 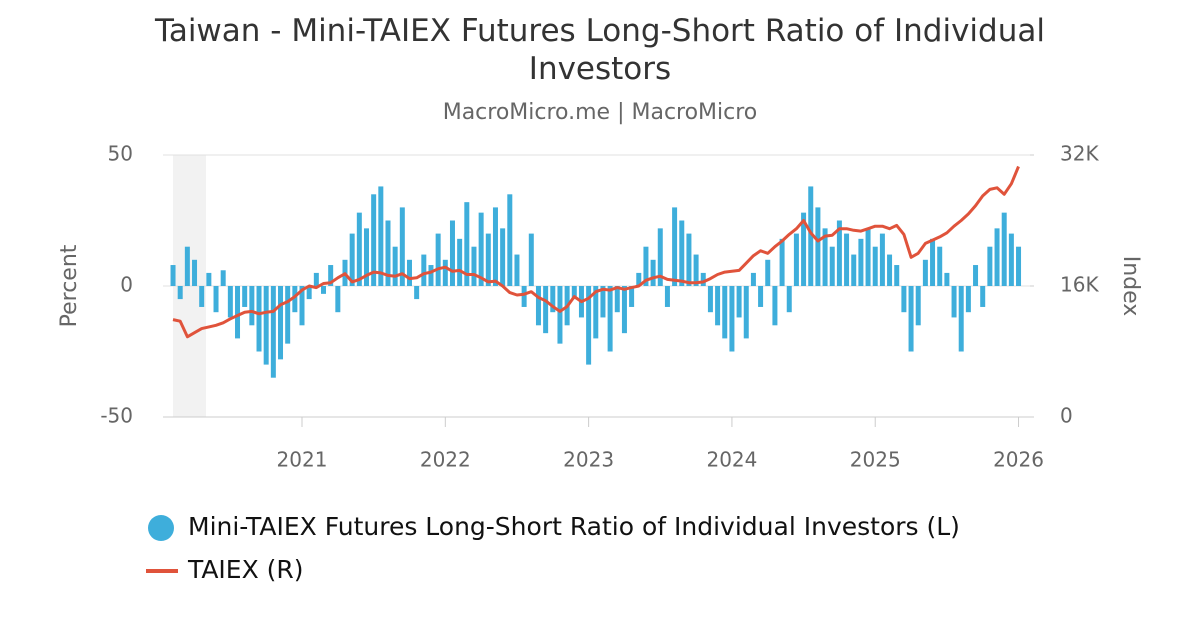 What do you see at coordinates (1018, 460) in the screenshot?
I see `x-tick-label: 2026` at bounding box center [1018, 460].